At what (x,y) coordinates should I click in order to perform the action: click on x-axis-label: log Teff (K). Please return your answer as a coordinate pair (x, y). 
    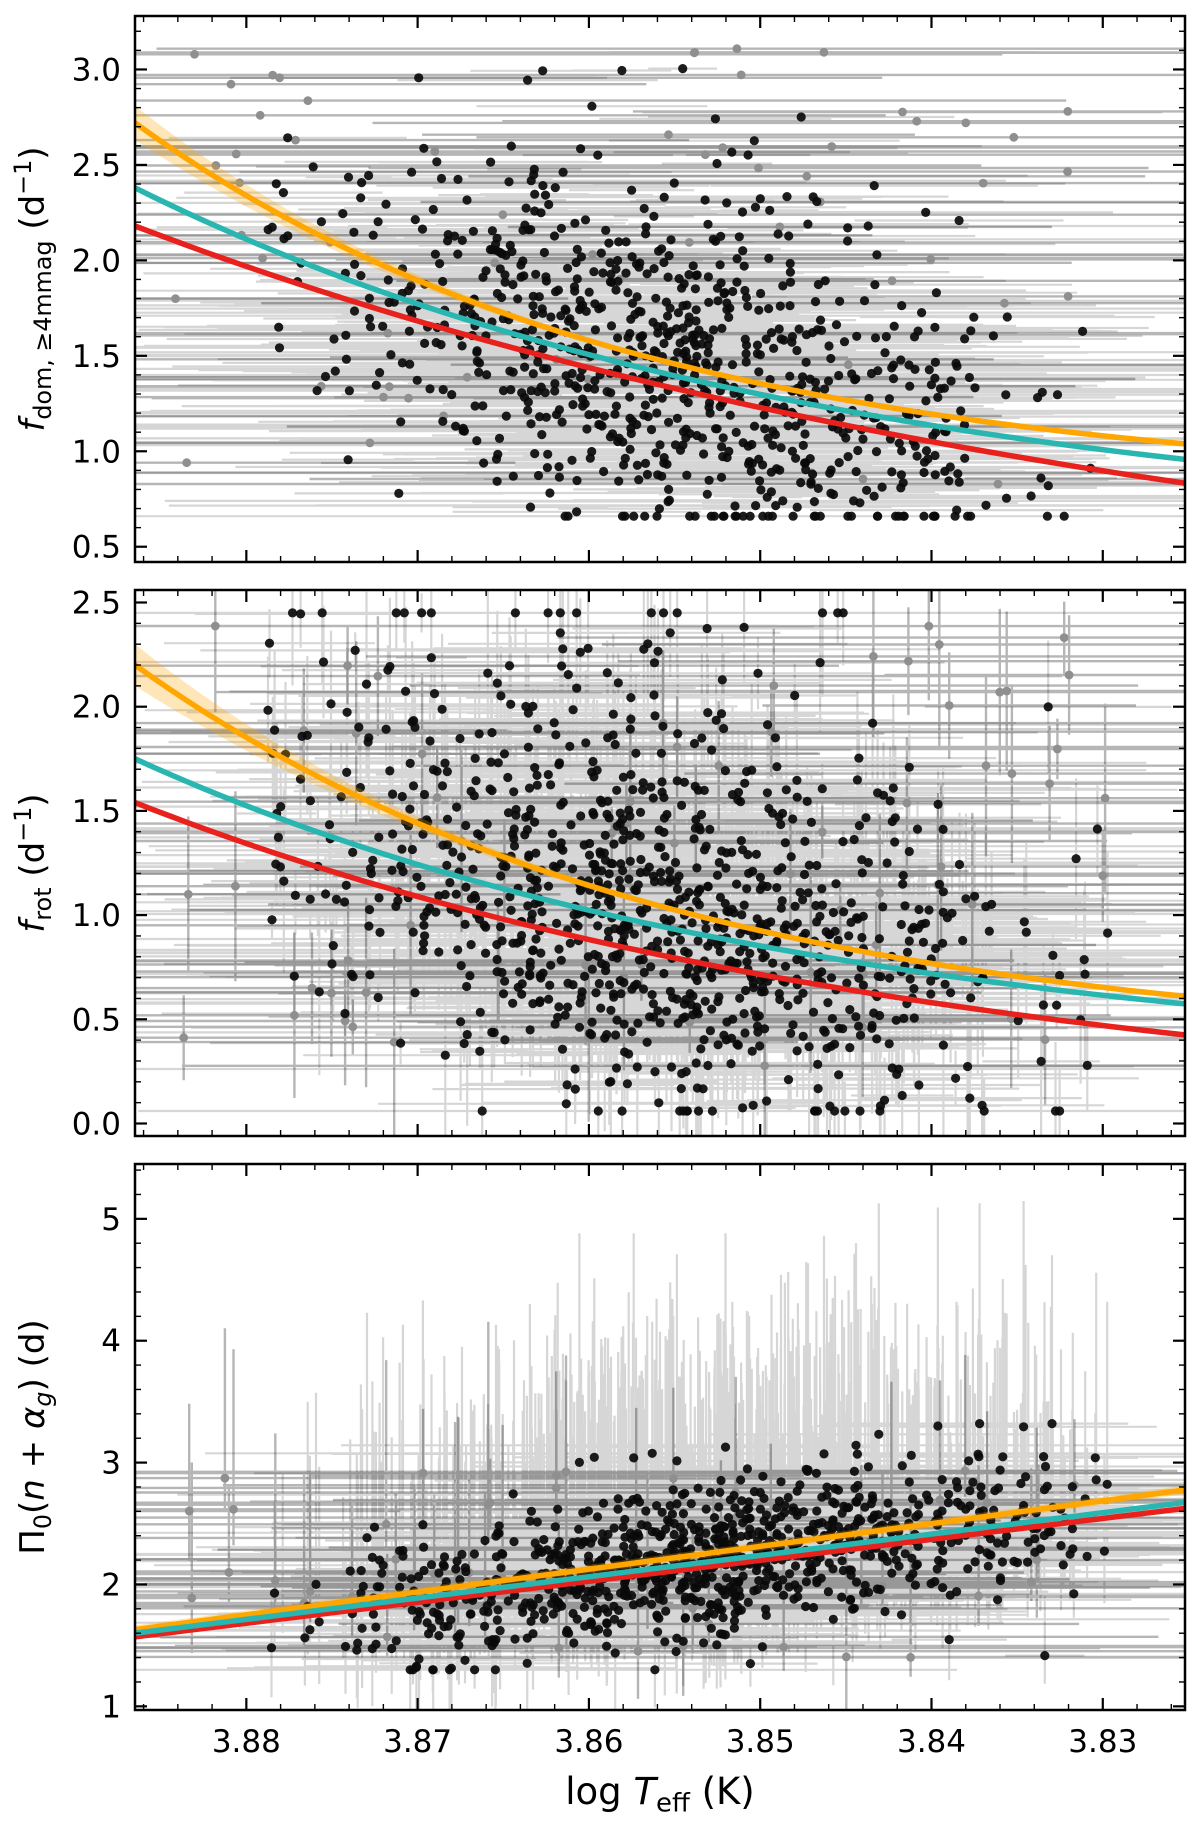
    Looking at the image, I should click on (659, 1794).